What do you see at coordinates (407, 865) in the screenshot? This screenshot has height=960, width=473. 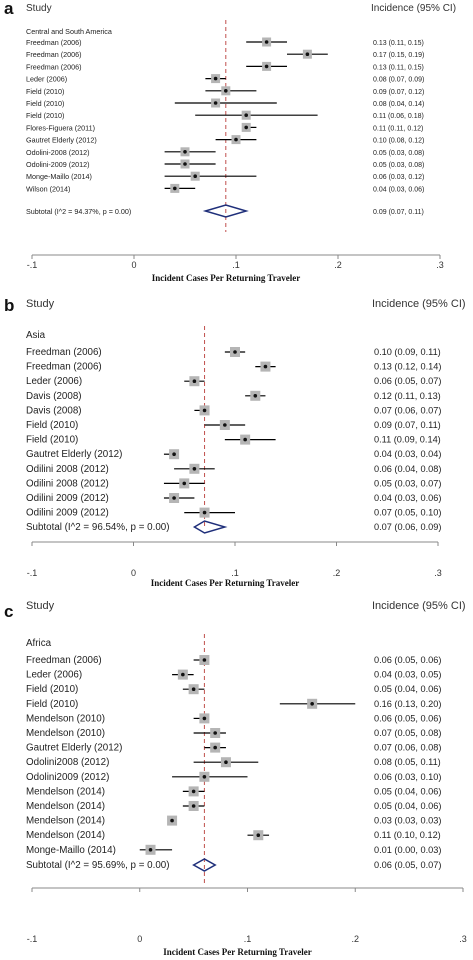 I see `subtotal-ci-text: 0.06 (0.05, 0.07)` at bounding box center [407, 865].